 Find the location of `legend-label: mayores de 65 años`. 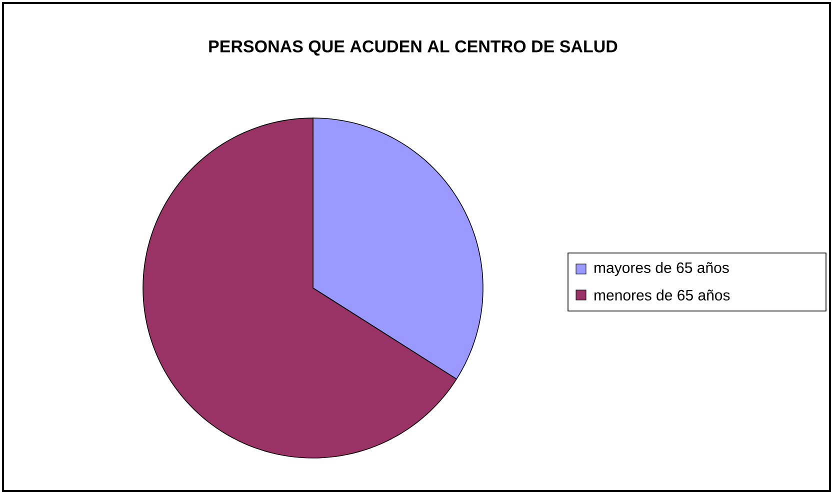

legend-label: mayores de 65 años is located at coordinates (661, 269).